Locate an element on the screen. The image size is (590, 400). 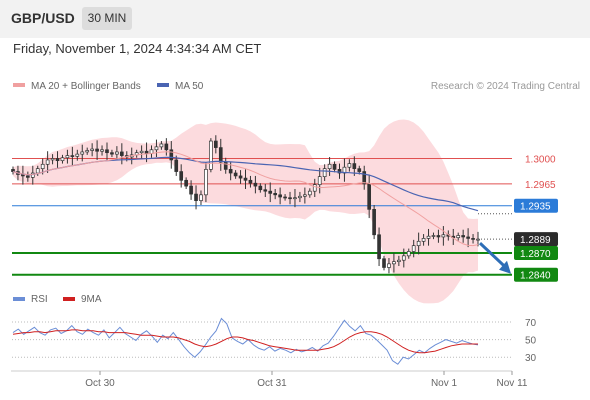
level-1-2870-label: 1.2870 is located at coordinates (535, 254).